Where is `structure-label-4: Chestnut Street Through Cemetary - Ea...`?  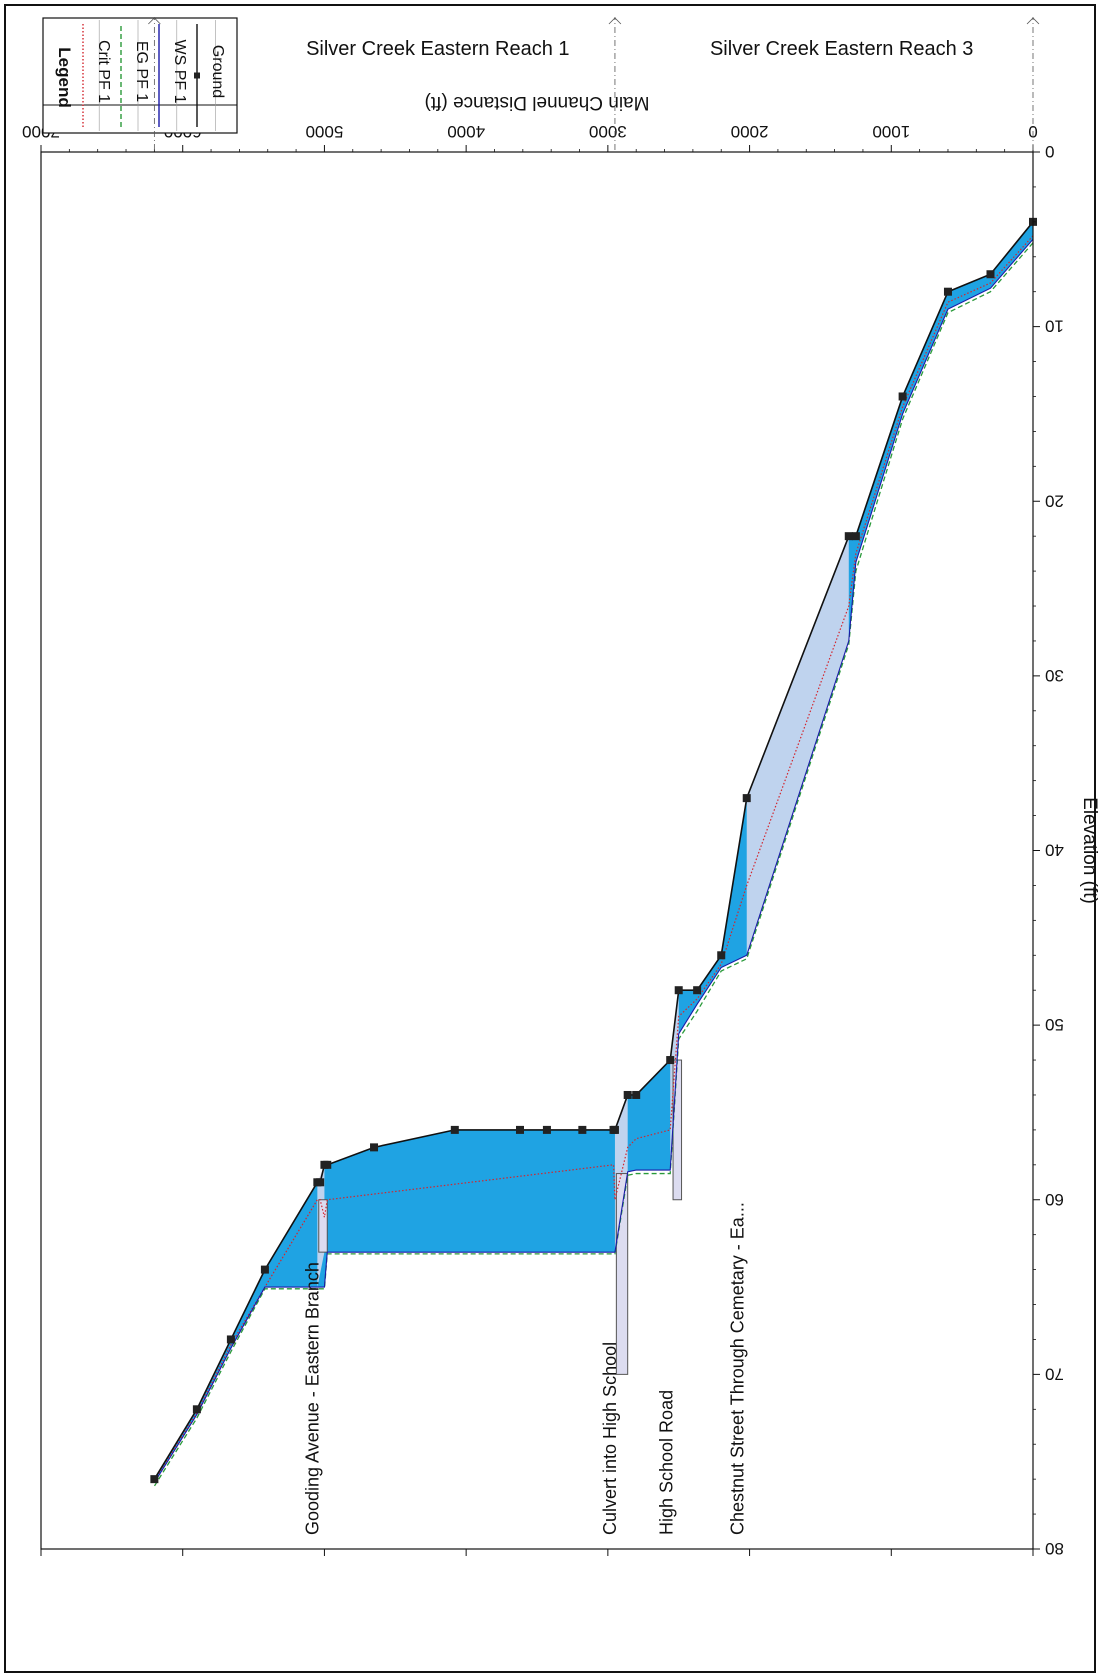 structure-label-4: Chestnut Street Through Cemetary - Ea... is located at coordinates (738, 1368).